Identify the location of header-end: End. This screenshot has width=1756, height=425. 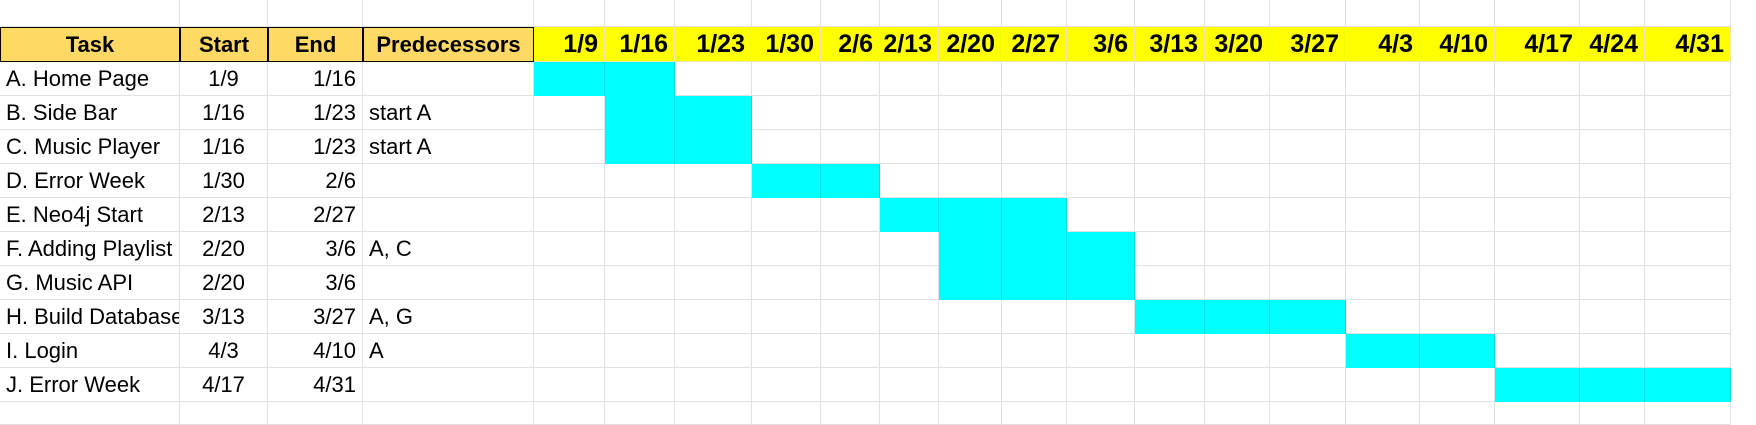
(315, 44).